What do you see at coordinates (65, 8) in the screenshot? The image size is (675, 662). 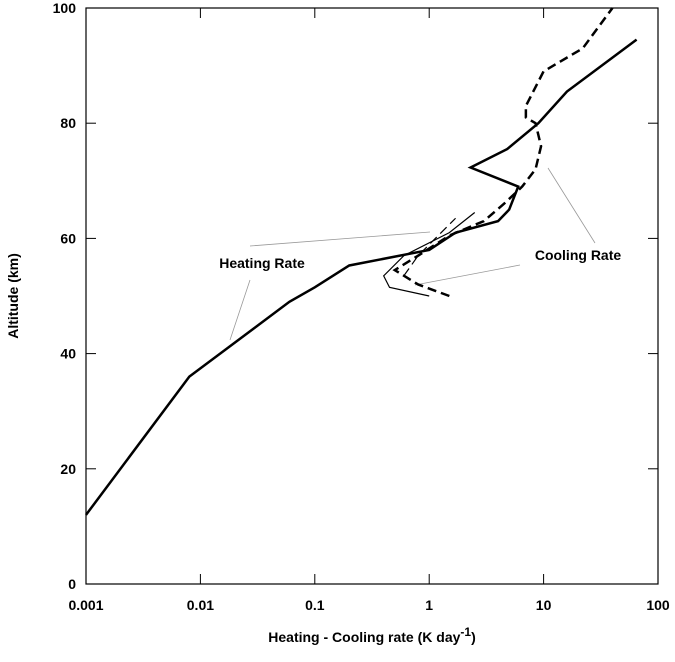 I see `y-tick-label: 100` at bounding box center [65, 8].